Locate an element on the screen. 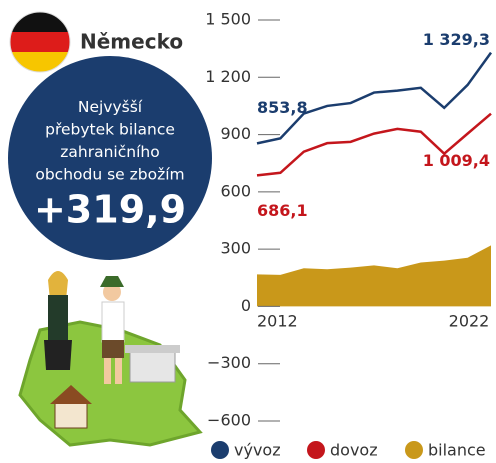 The image size is (496, 463). y-tick-label: 600 is located at coordinates (235, 190).